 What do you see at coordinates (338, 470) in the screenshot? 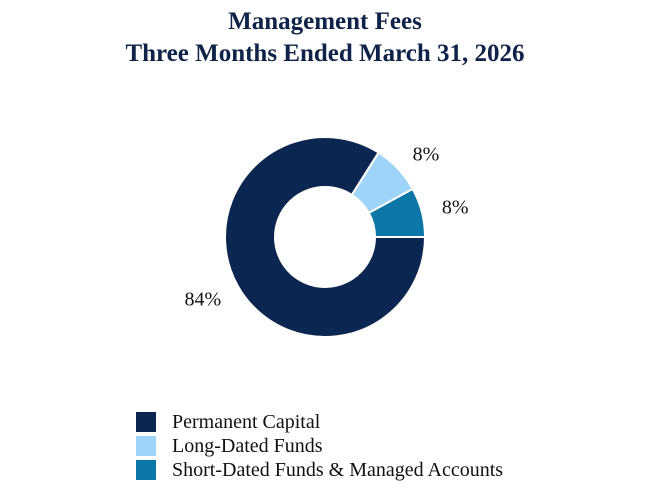
I see `legend-label: Short-Dated Funds & Managed Accounts` at bounding box center [338, 470].